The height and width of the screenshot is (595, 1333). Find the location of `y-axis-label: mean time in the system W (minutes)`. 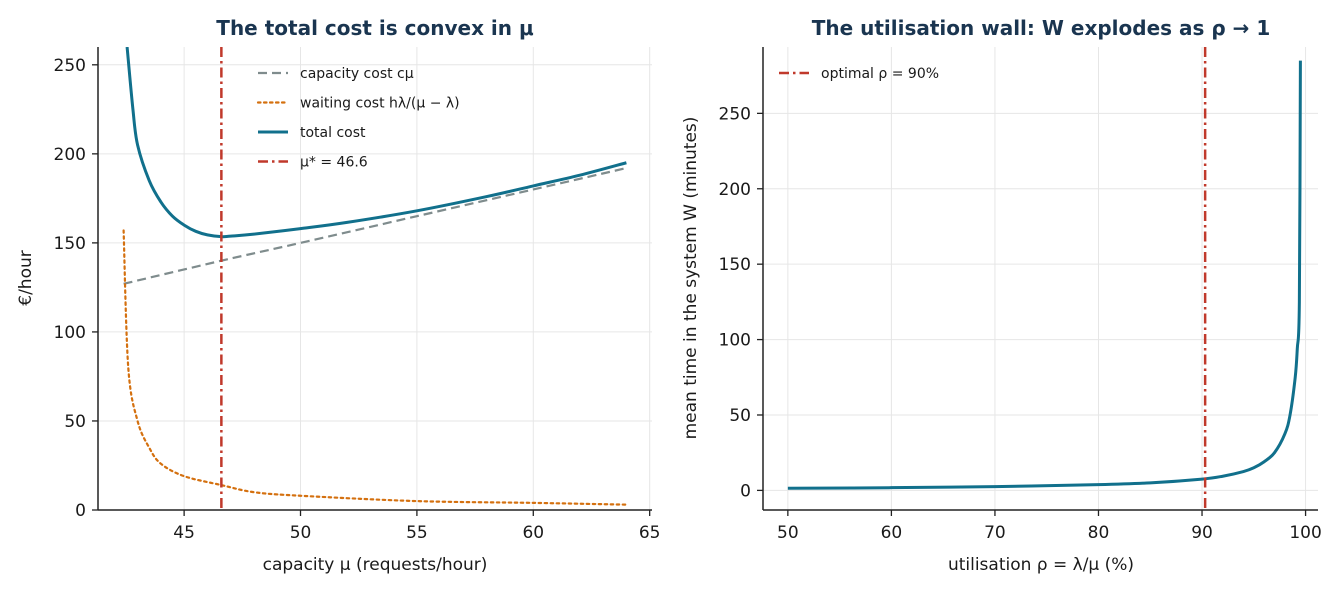

y-axis-label: mean time in the system W (minutes) is located at coordinates (691, 278).